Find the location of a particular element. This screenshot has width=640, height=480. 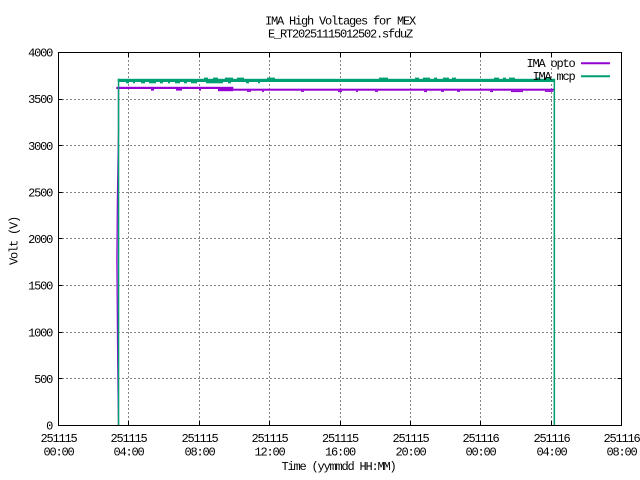

svg-text: 4000 is located at coordinates (40, 54).